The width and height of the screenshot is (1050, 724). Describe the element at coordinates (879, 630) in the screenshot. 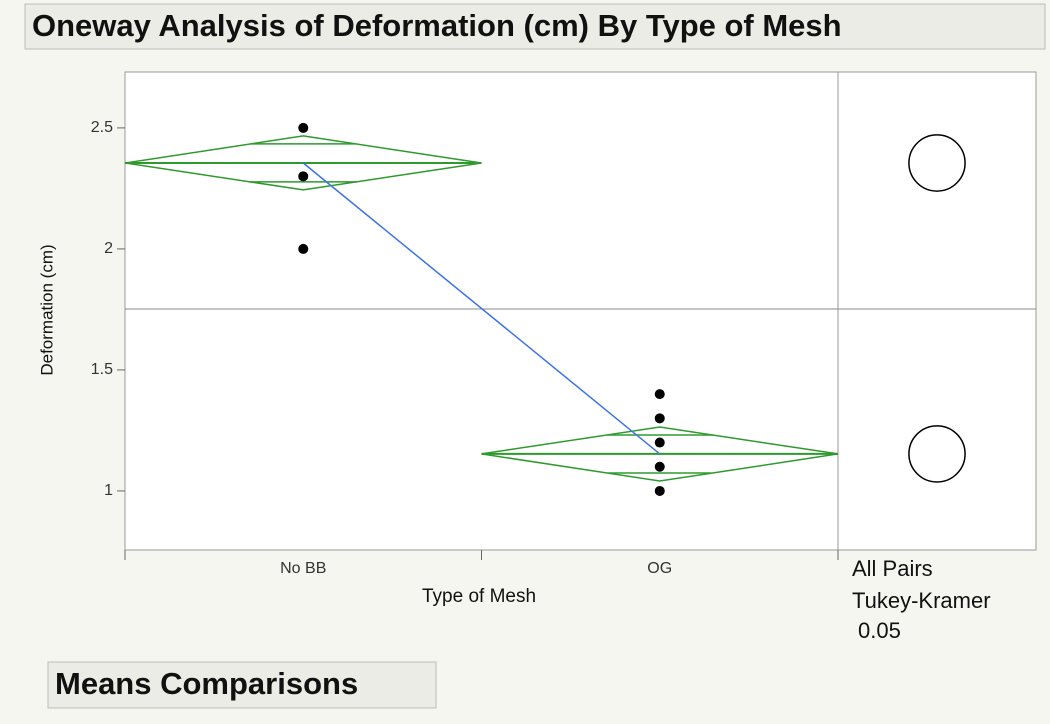

I see `alpha-label: 0.05` at that location.